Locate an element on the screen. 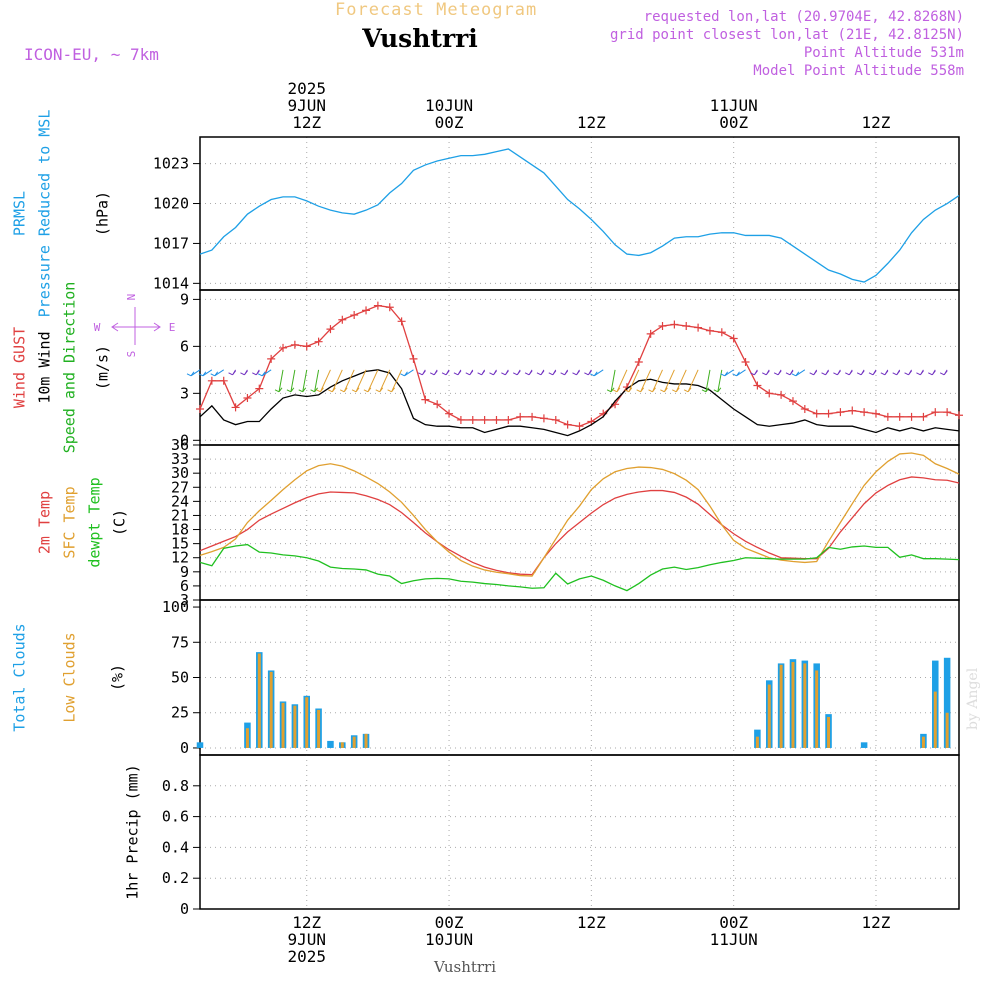 The height and width of the screenshot is (1000, 1000). y-tick-label: 0.2 is located at coordinates (175, 878).